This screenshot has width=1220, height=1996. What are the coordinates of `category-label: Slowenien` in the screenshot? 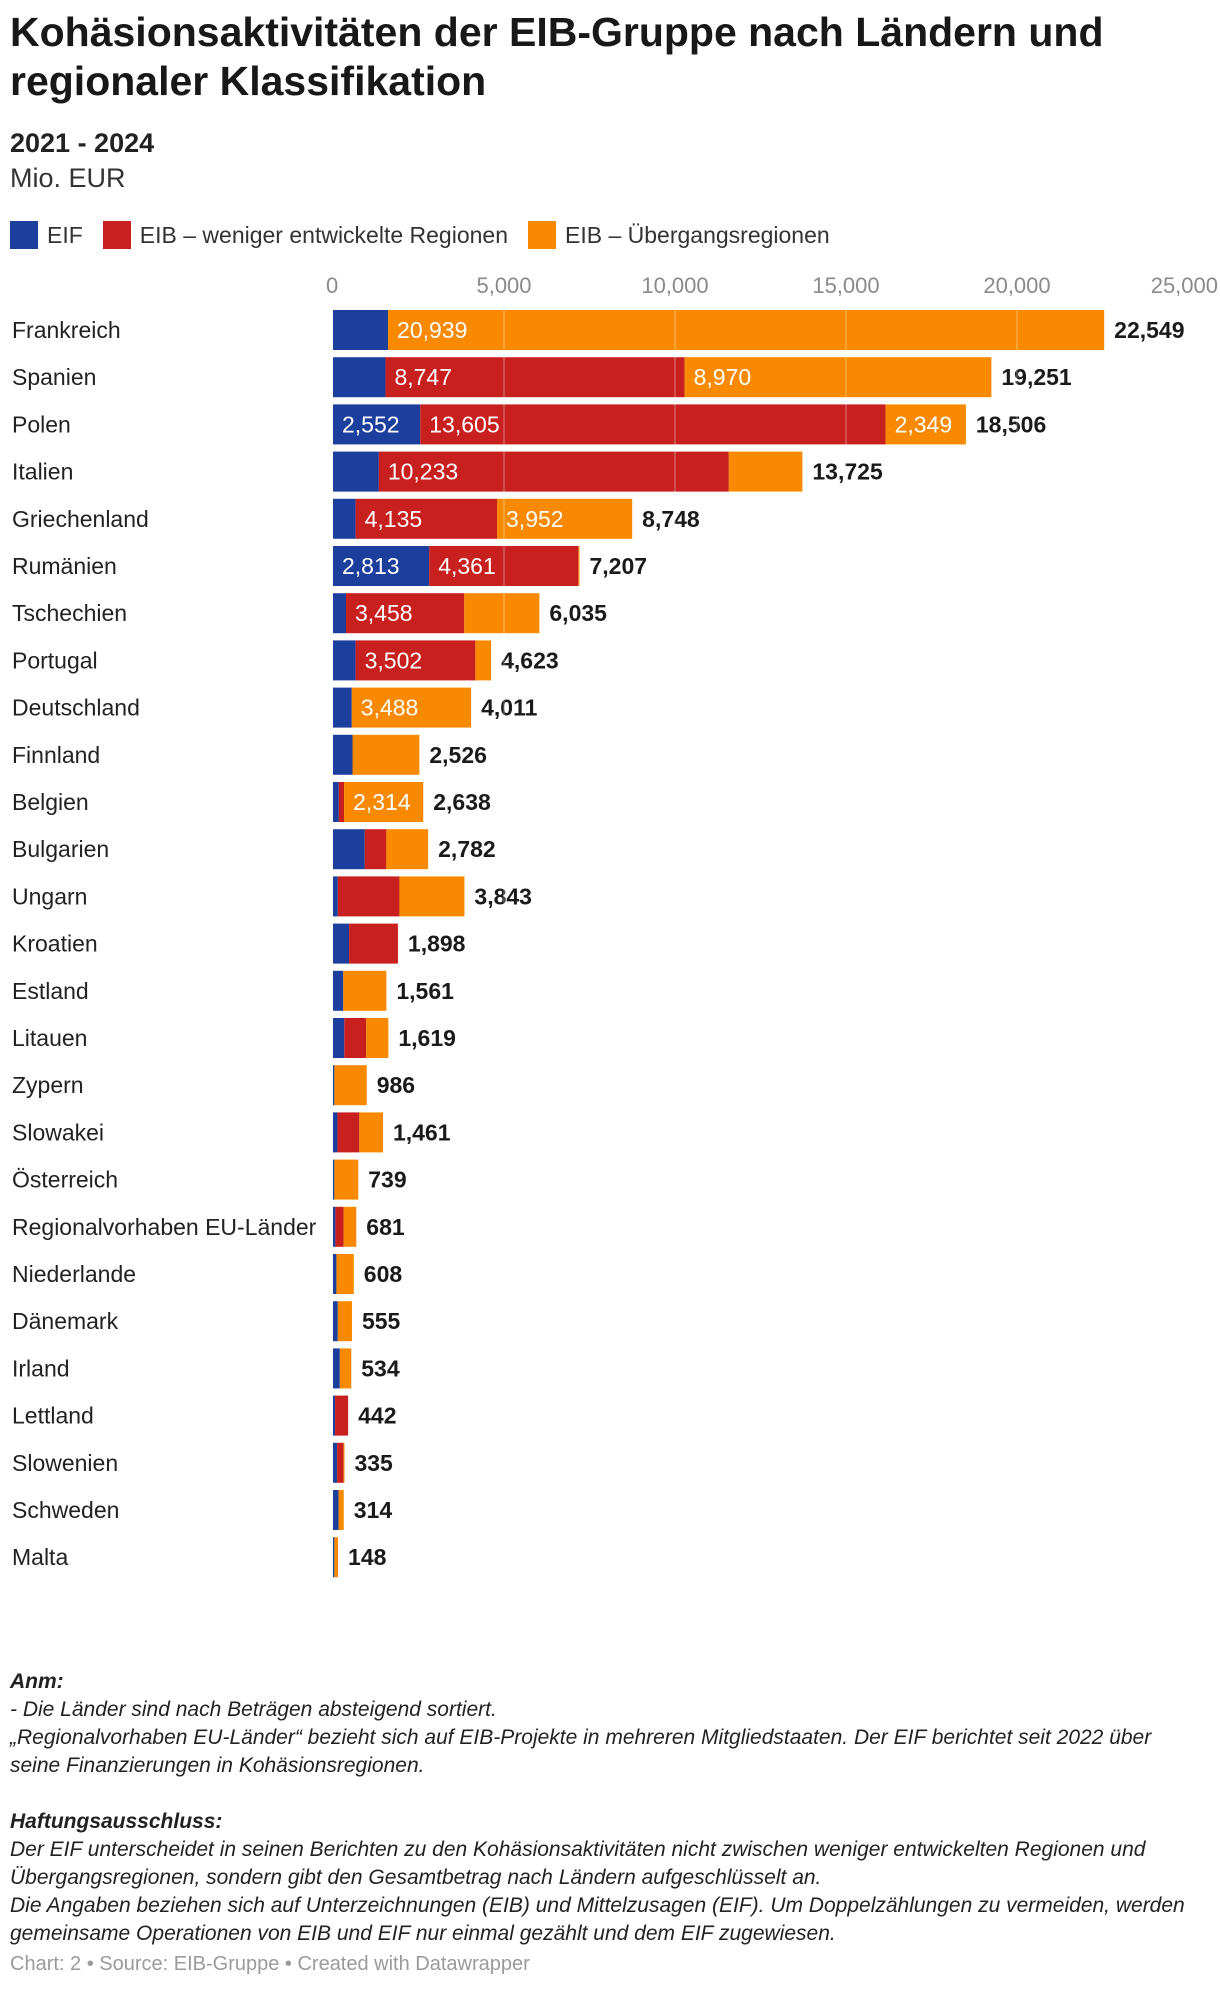 It's located at (65, 1463).